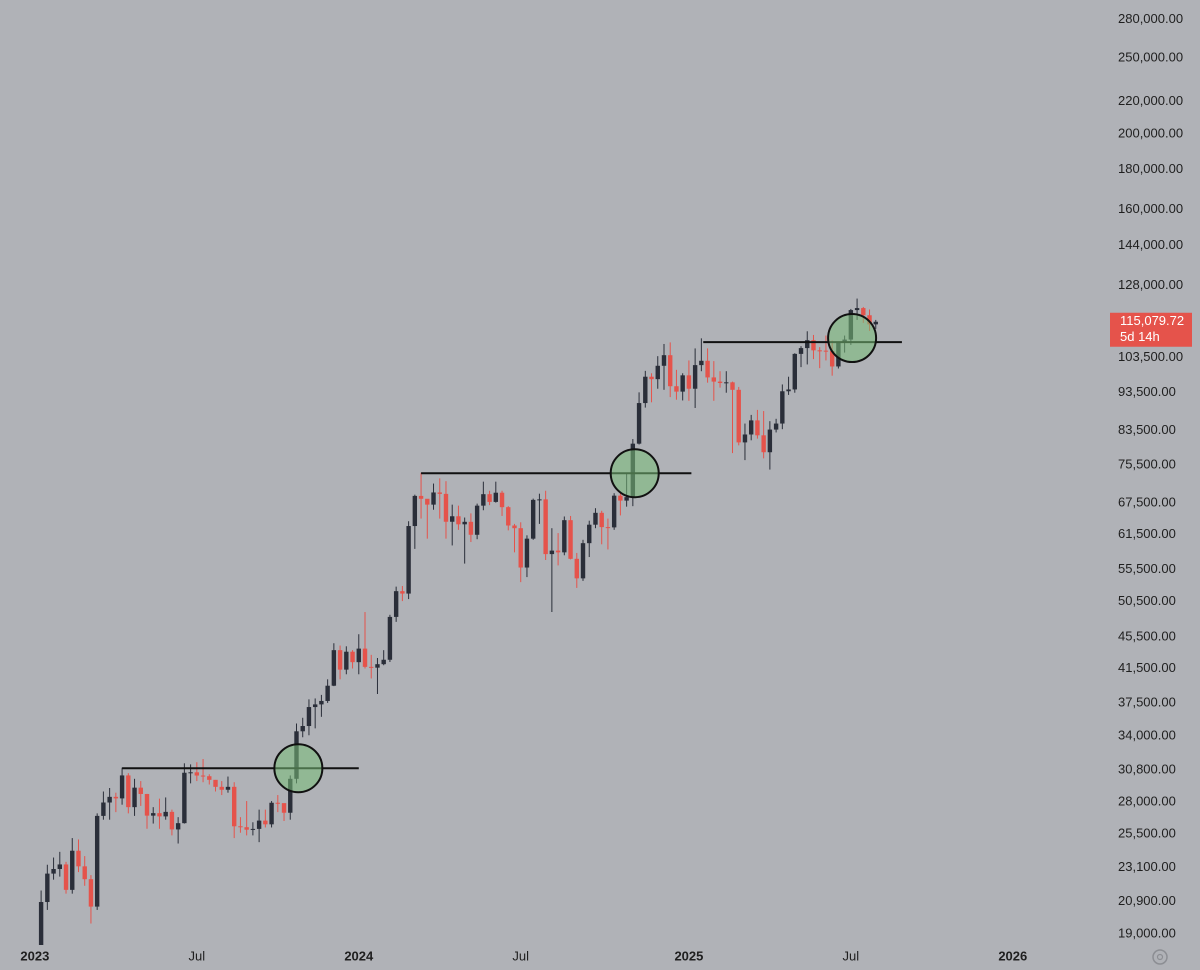  What do you see at coordinates (1147, 600) in the screenshot?
I see `y-tick-label: 50,500.00` at bounding box center [1147, 600].